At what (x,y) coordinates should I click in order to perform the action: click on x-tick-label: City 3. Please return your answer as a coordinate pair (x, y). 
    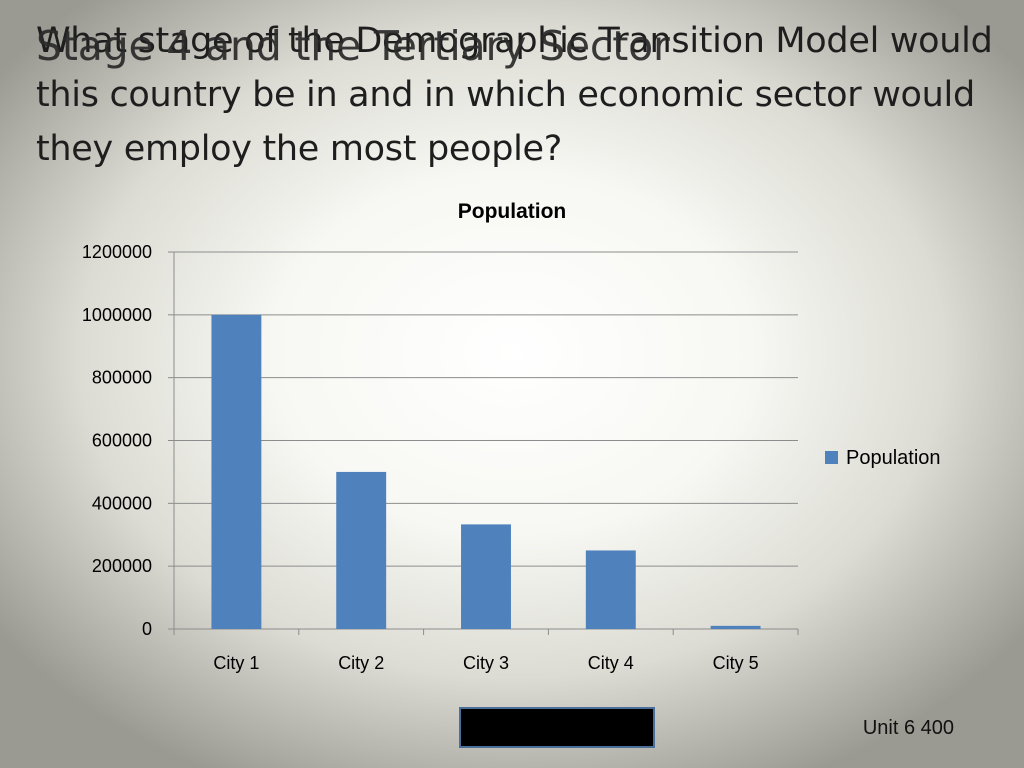
    Looking at the image, I should click on (486, 663).